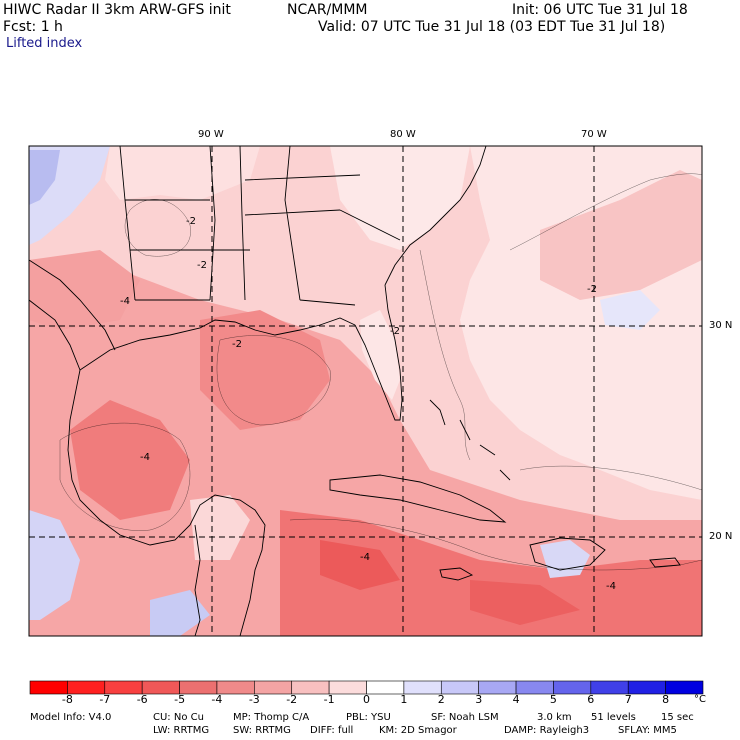 This screenshot has width=740, height=740. What do you see at coordinates (418, 498) in the screenshot?
I see `cuba` at bounding box center [418, 498].